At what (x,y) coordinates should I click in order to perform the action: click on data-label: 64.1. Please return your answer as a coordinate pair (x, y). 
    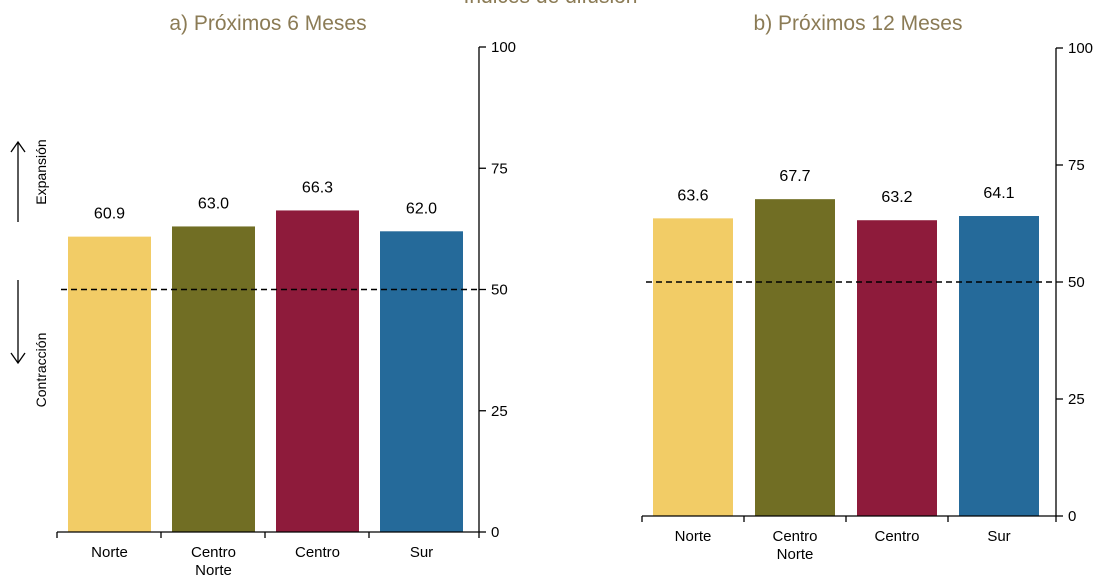
    Looking at the image, I should click on (998, 193).